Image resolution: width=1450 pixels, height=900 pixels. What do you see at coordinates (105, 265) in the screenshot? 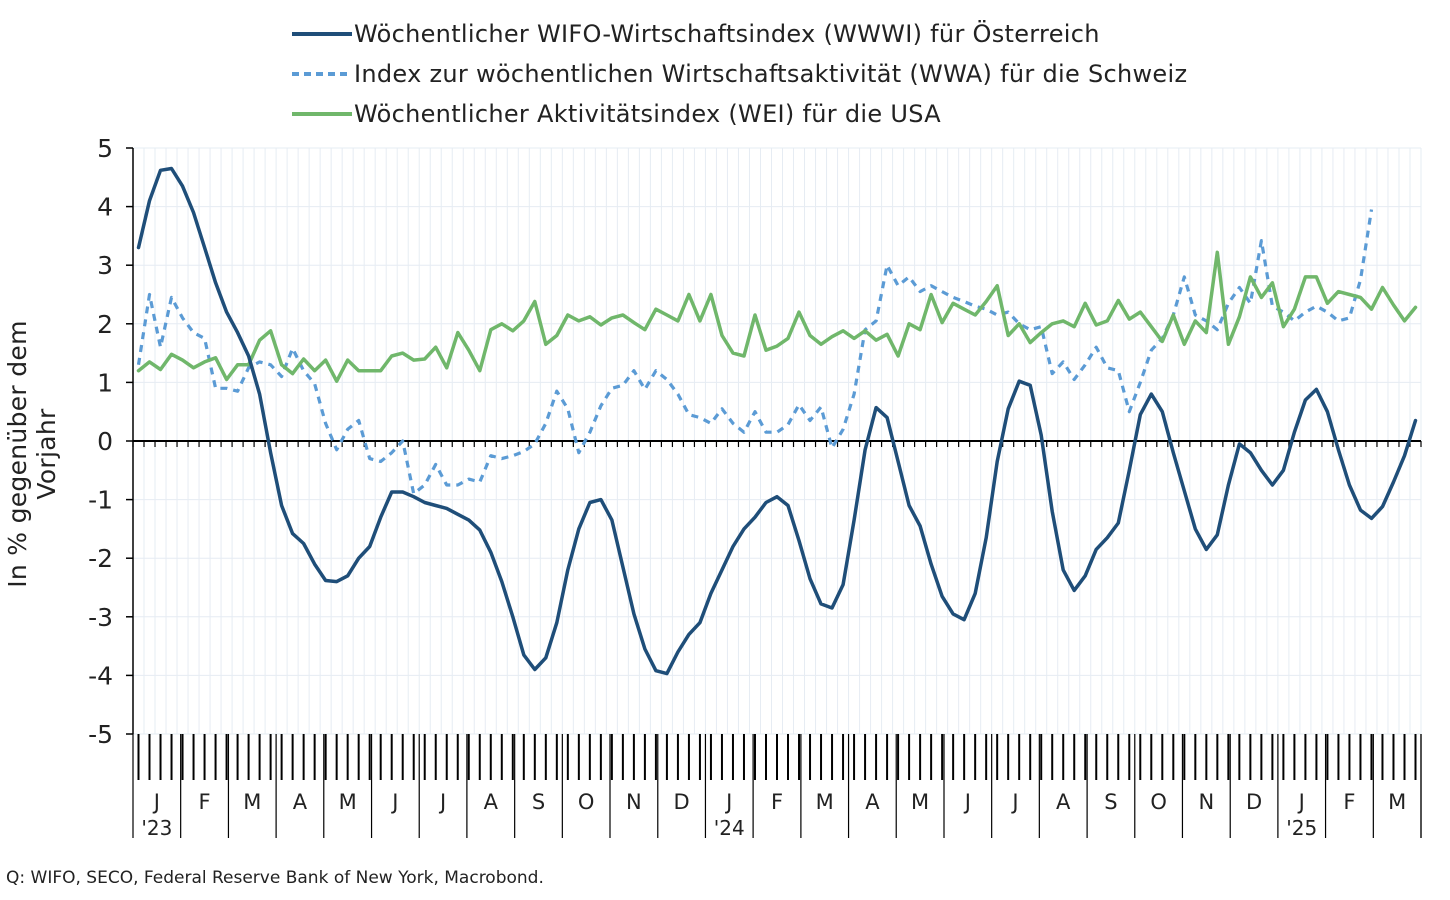
I see `y-tick-label: 3` at bounding box center [105, 265].